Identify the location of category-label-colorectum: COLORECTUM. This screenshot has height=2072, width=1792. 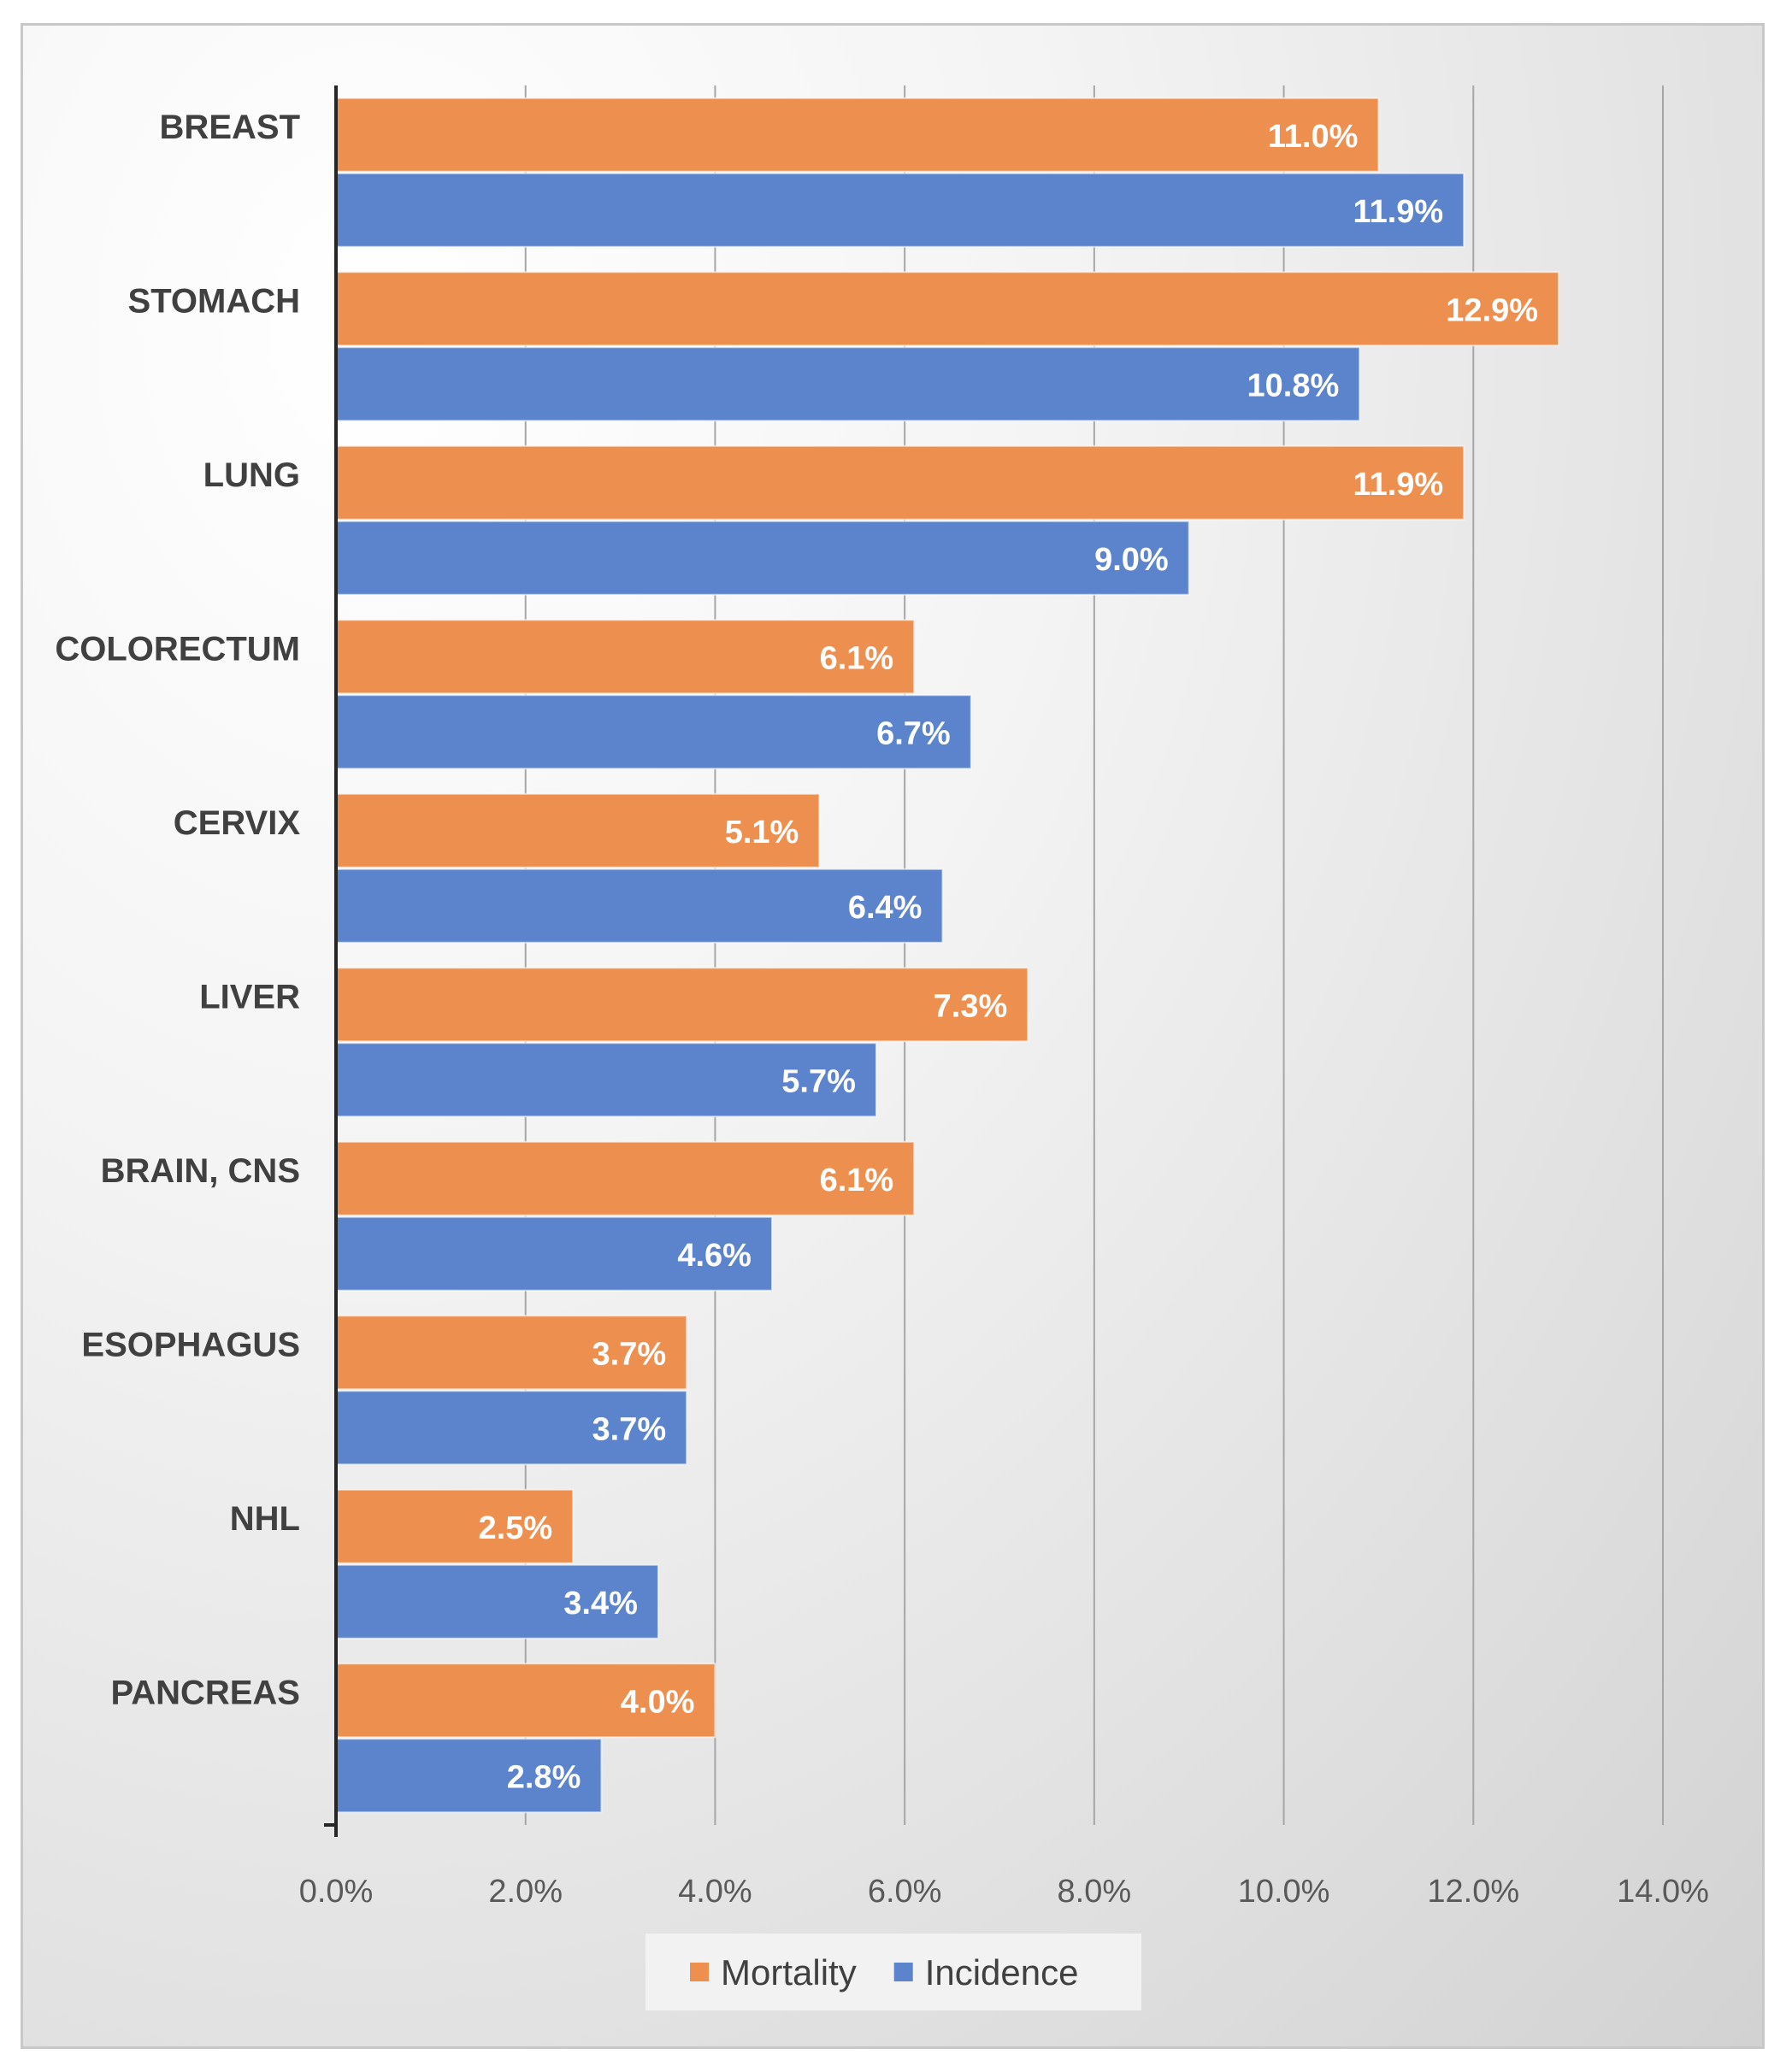
(178, 649).